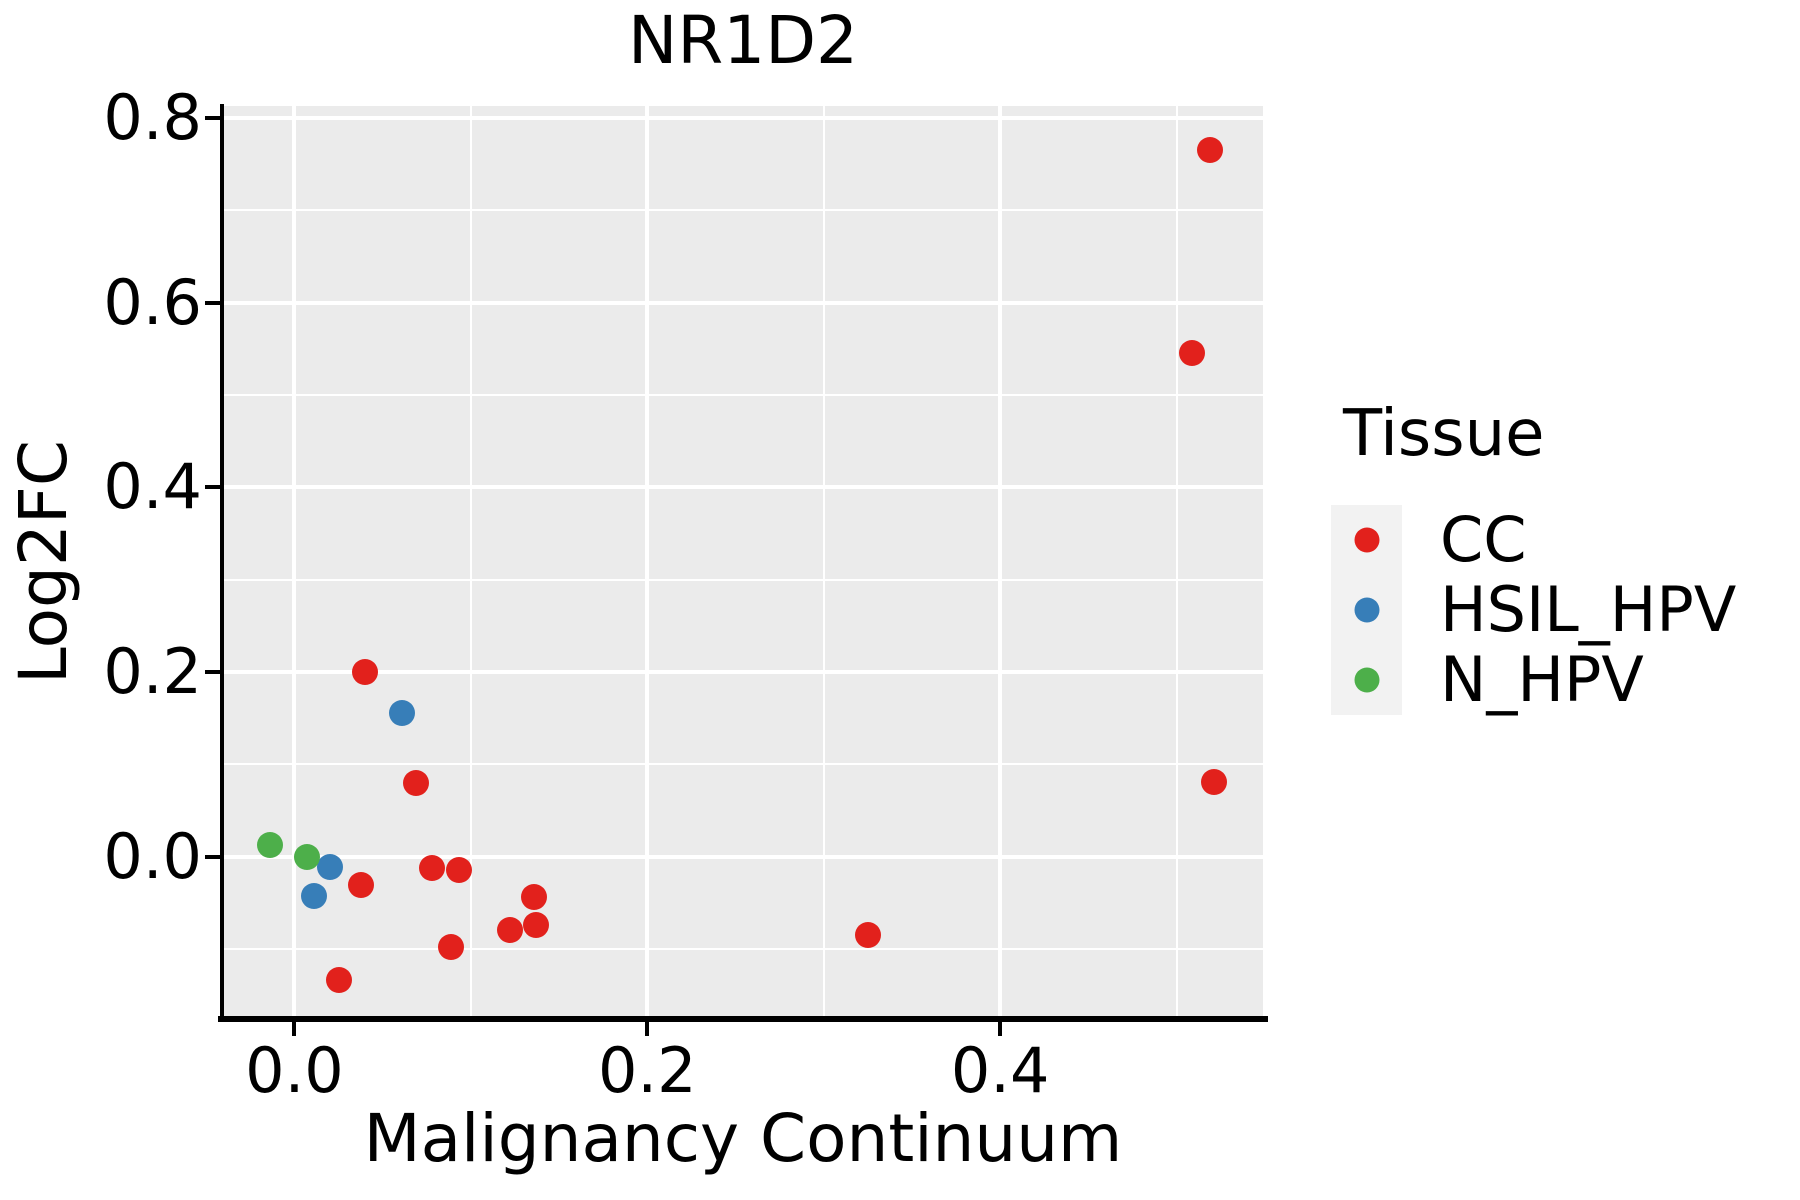 The width and height of the screenshot is (1800, 1200). What do you see at coordinates (1483, 539) in the screenshot?
I see `legend-label: CC` at bounding box center [1483, 539].